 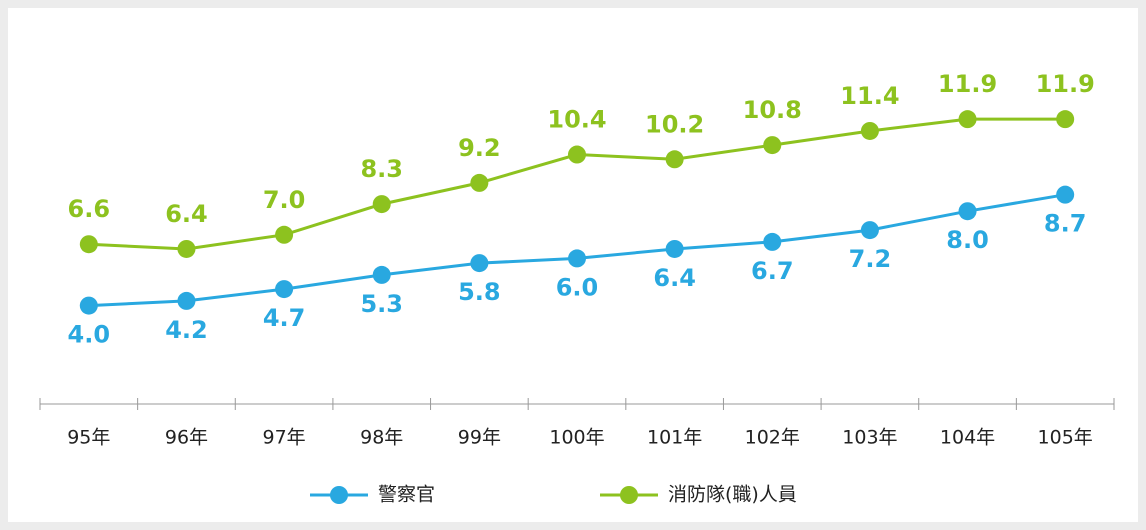 What do you see at coordinates (186, 438) in the screenshot?
I see `x-tick-label: 96年` at bounding box center [186, 438].